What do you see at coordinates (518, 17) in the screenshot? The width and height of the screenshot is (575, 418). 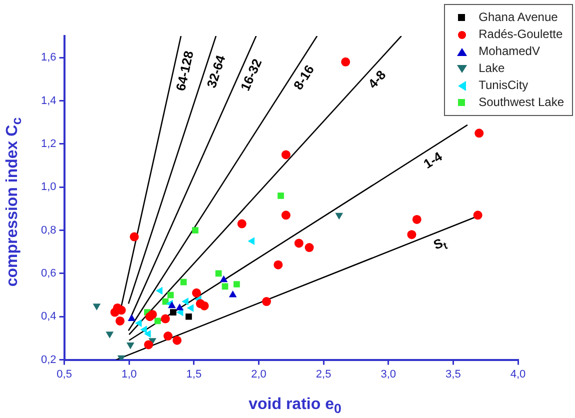 I see `legend-label: Ghana Avenue` at bounding box center [518, 17].